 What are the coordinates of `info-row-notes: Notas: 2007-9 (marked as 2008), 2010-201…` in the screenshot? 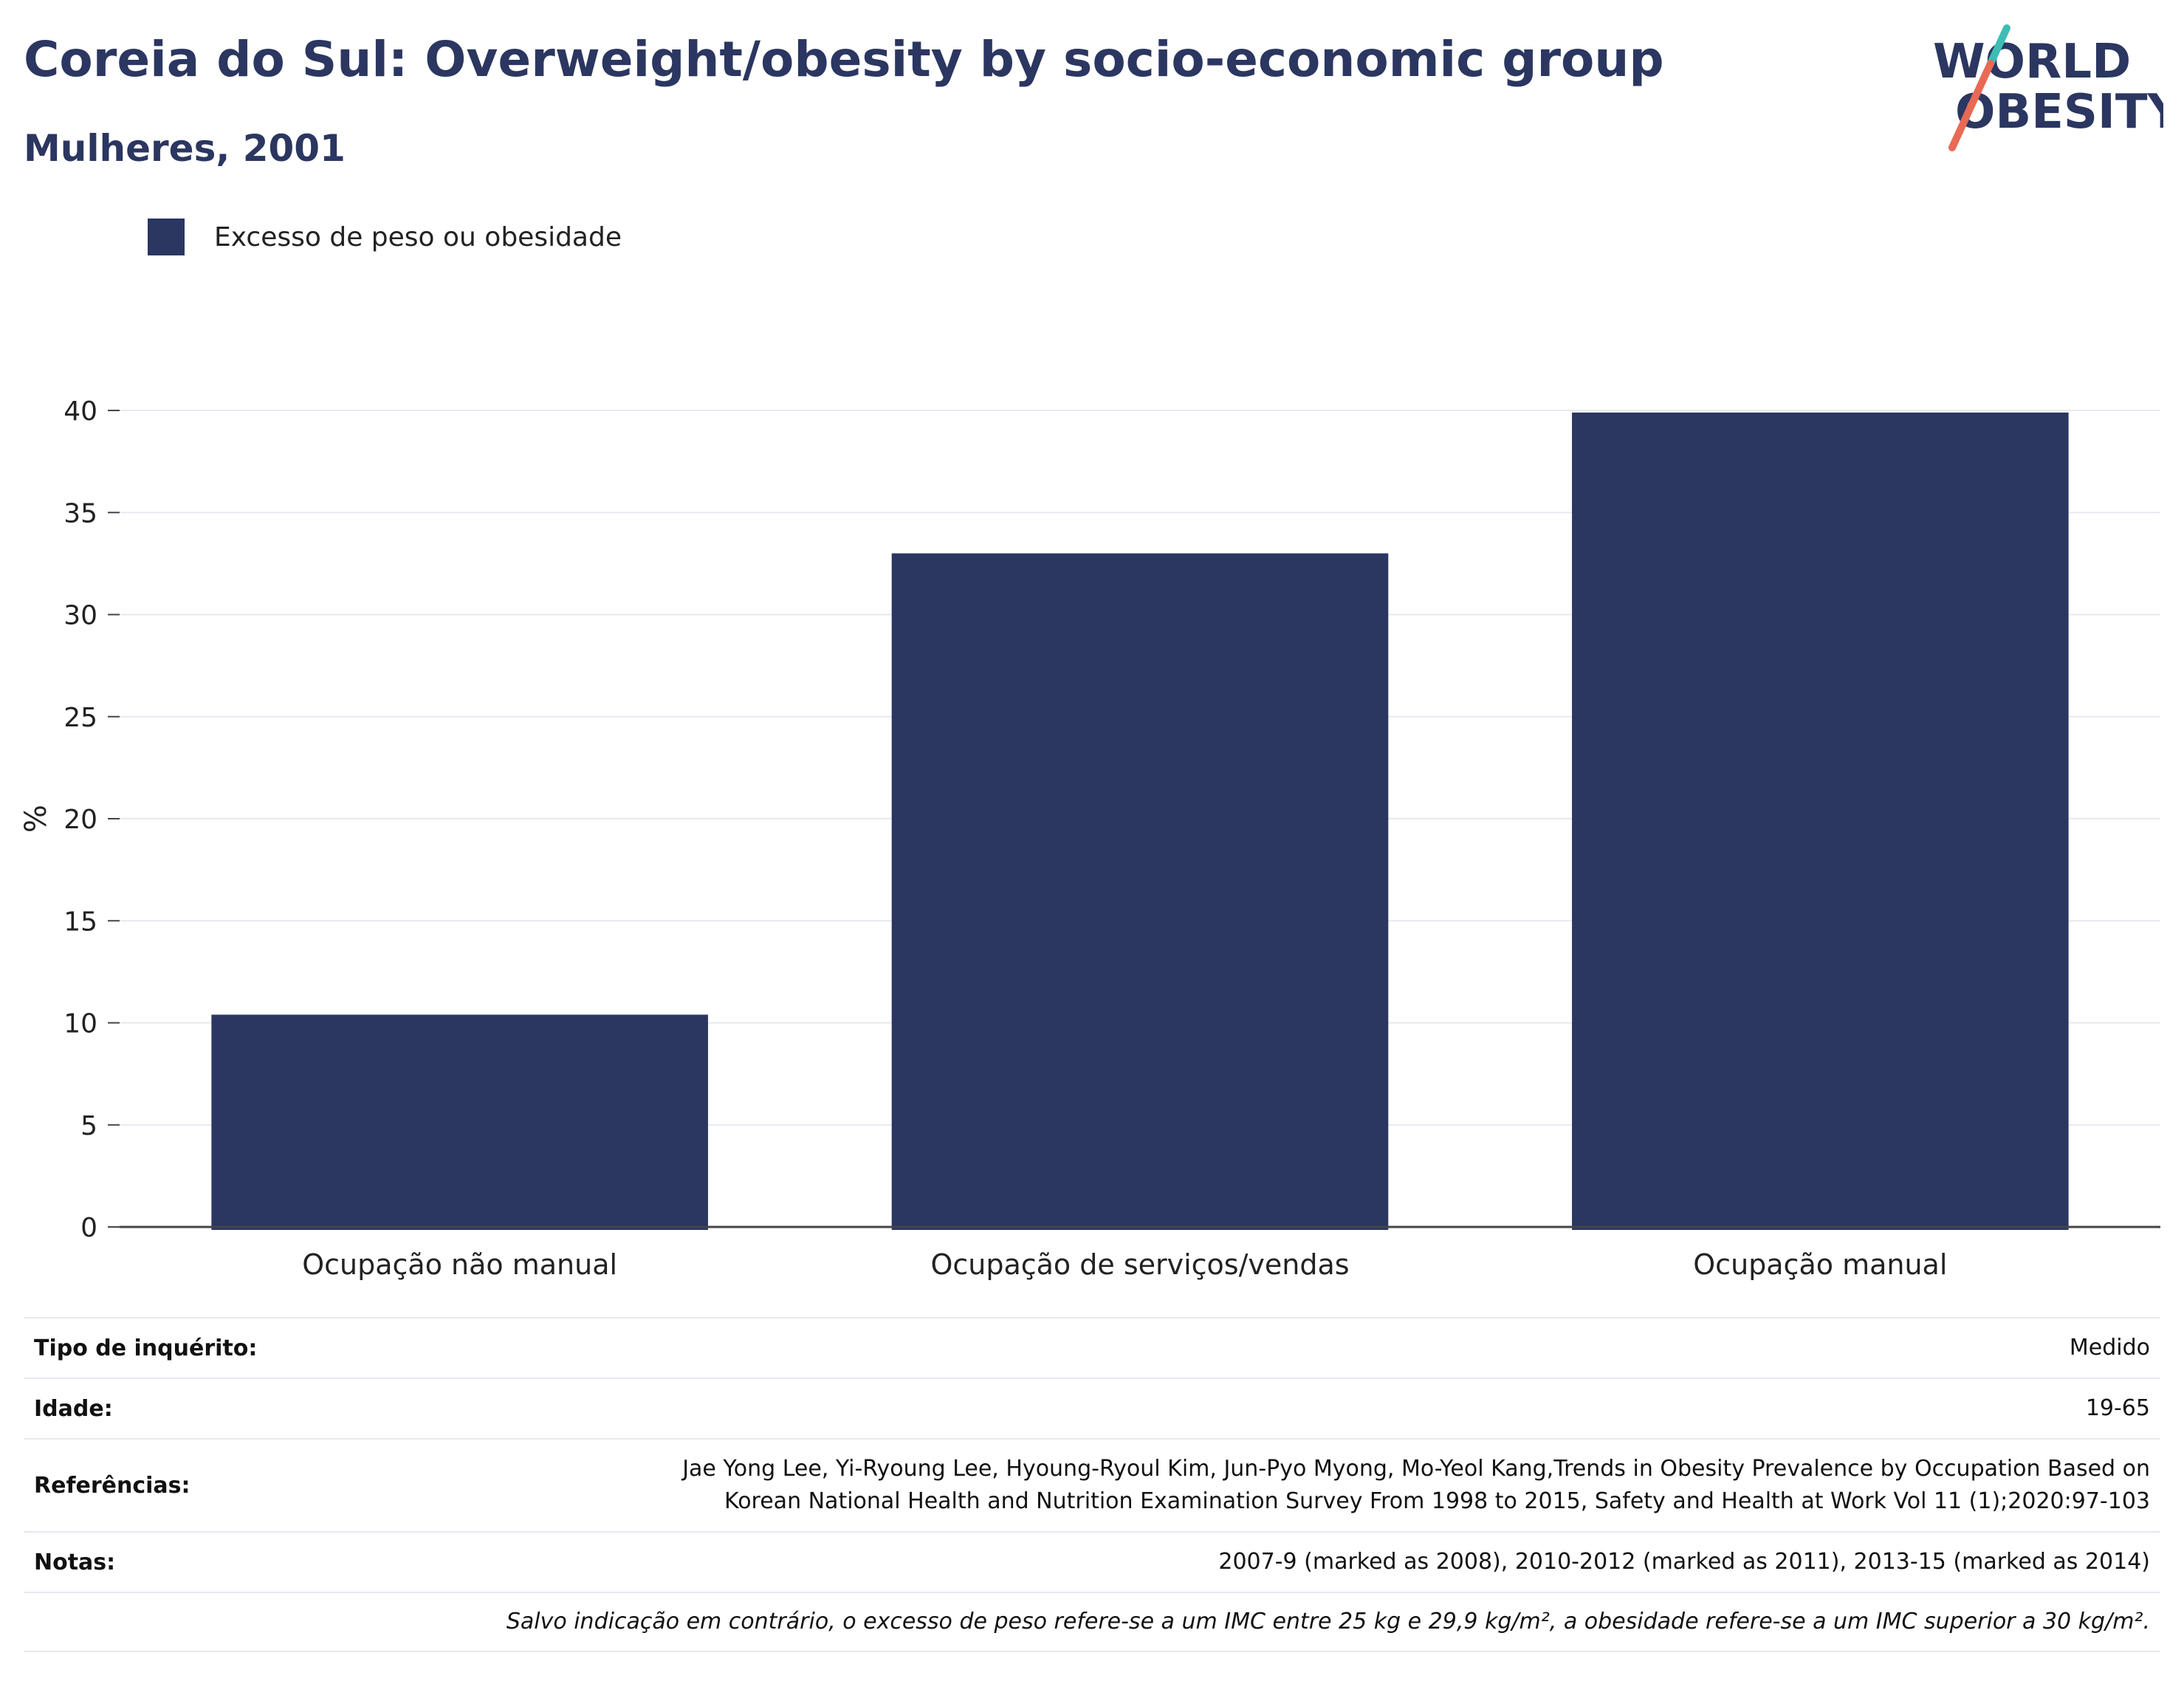 It's located at (1092, 1561).